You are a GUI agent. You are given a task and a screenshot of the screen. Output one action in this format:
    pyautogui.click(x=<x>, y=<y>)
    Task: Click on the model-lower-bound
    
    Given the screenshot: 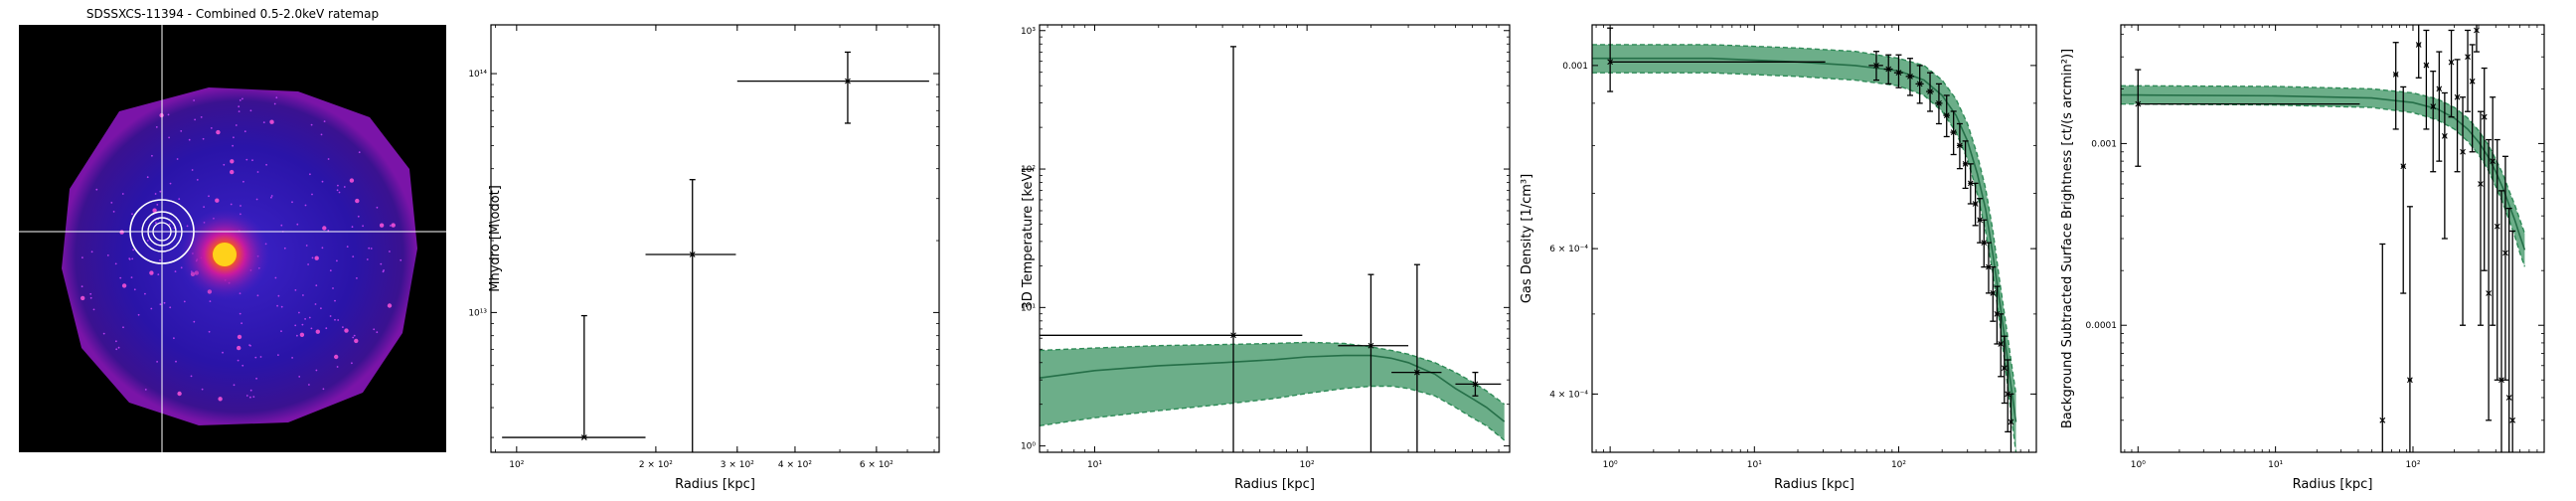 What is the action you would take?
    pyautogui.click(x=1804, y=262)
    